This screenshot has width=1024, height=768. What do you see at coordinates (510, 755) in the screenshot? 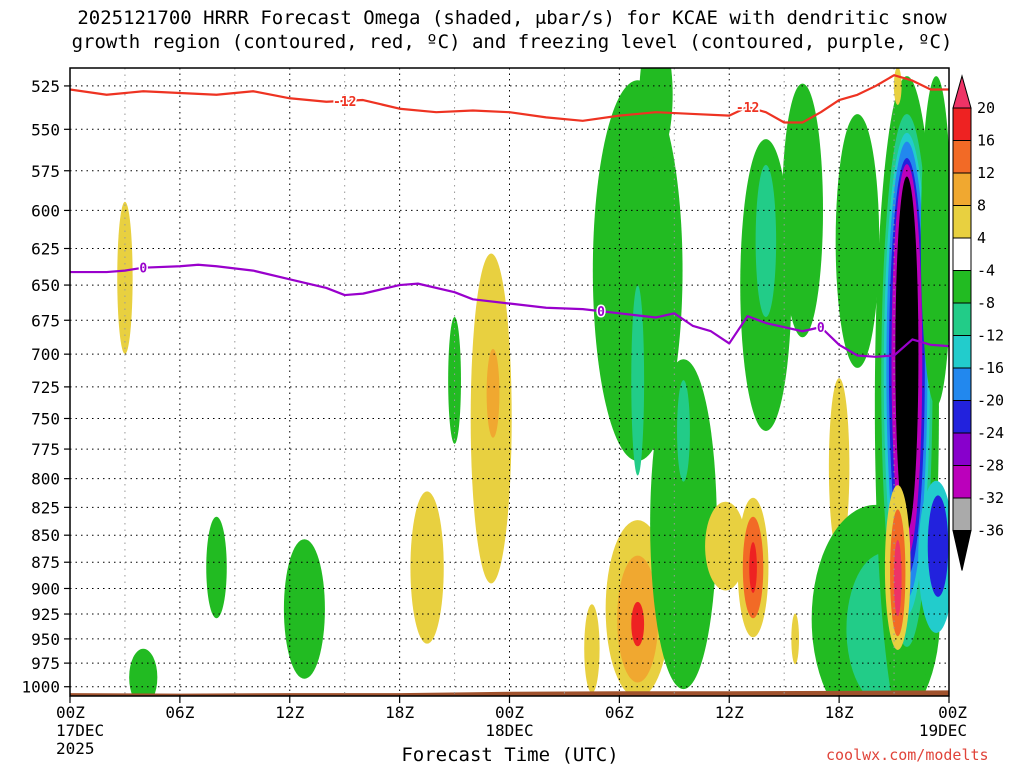
I see `x-axis-label: Forecast Time (UTC)` at bounding box center [510, 755].